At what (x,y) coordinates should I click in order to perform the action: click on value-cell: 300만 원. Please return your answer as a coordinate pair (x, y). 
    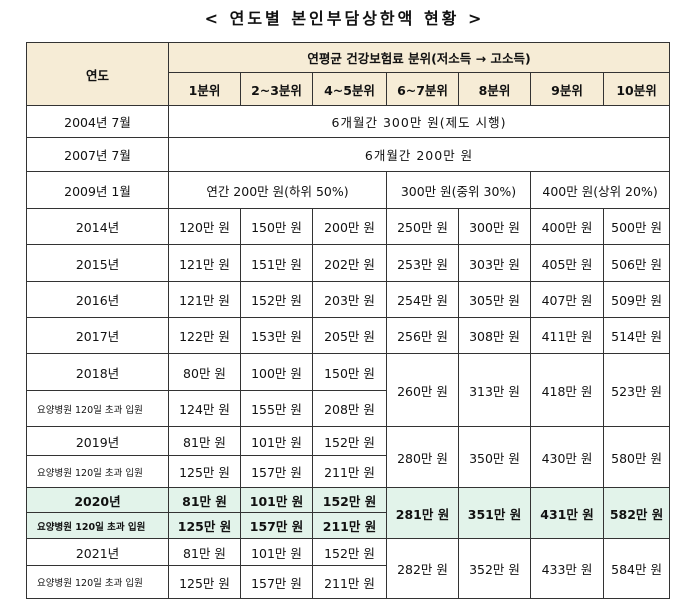
    Looking at the image, I should click on (494, 226).